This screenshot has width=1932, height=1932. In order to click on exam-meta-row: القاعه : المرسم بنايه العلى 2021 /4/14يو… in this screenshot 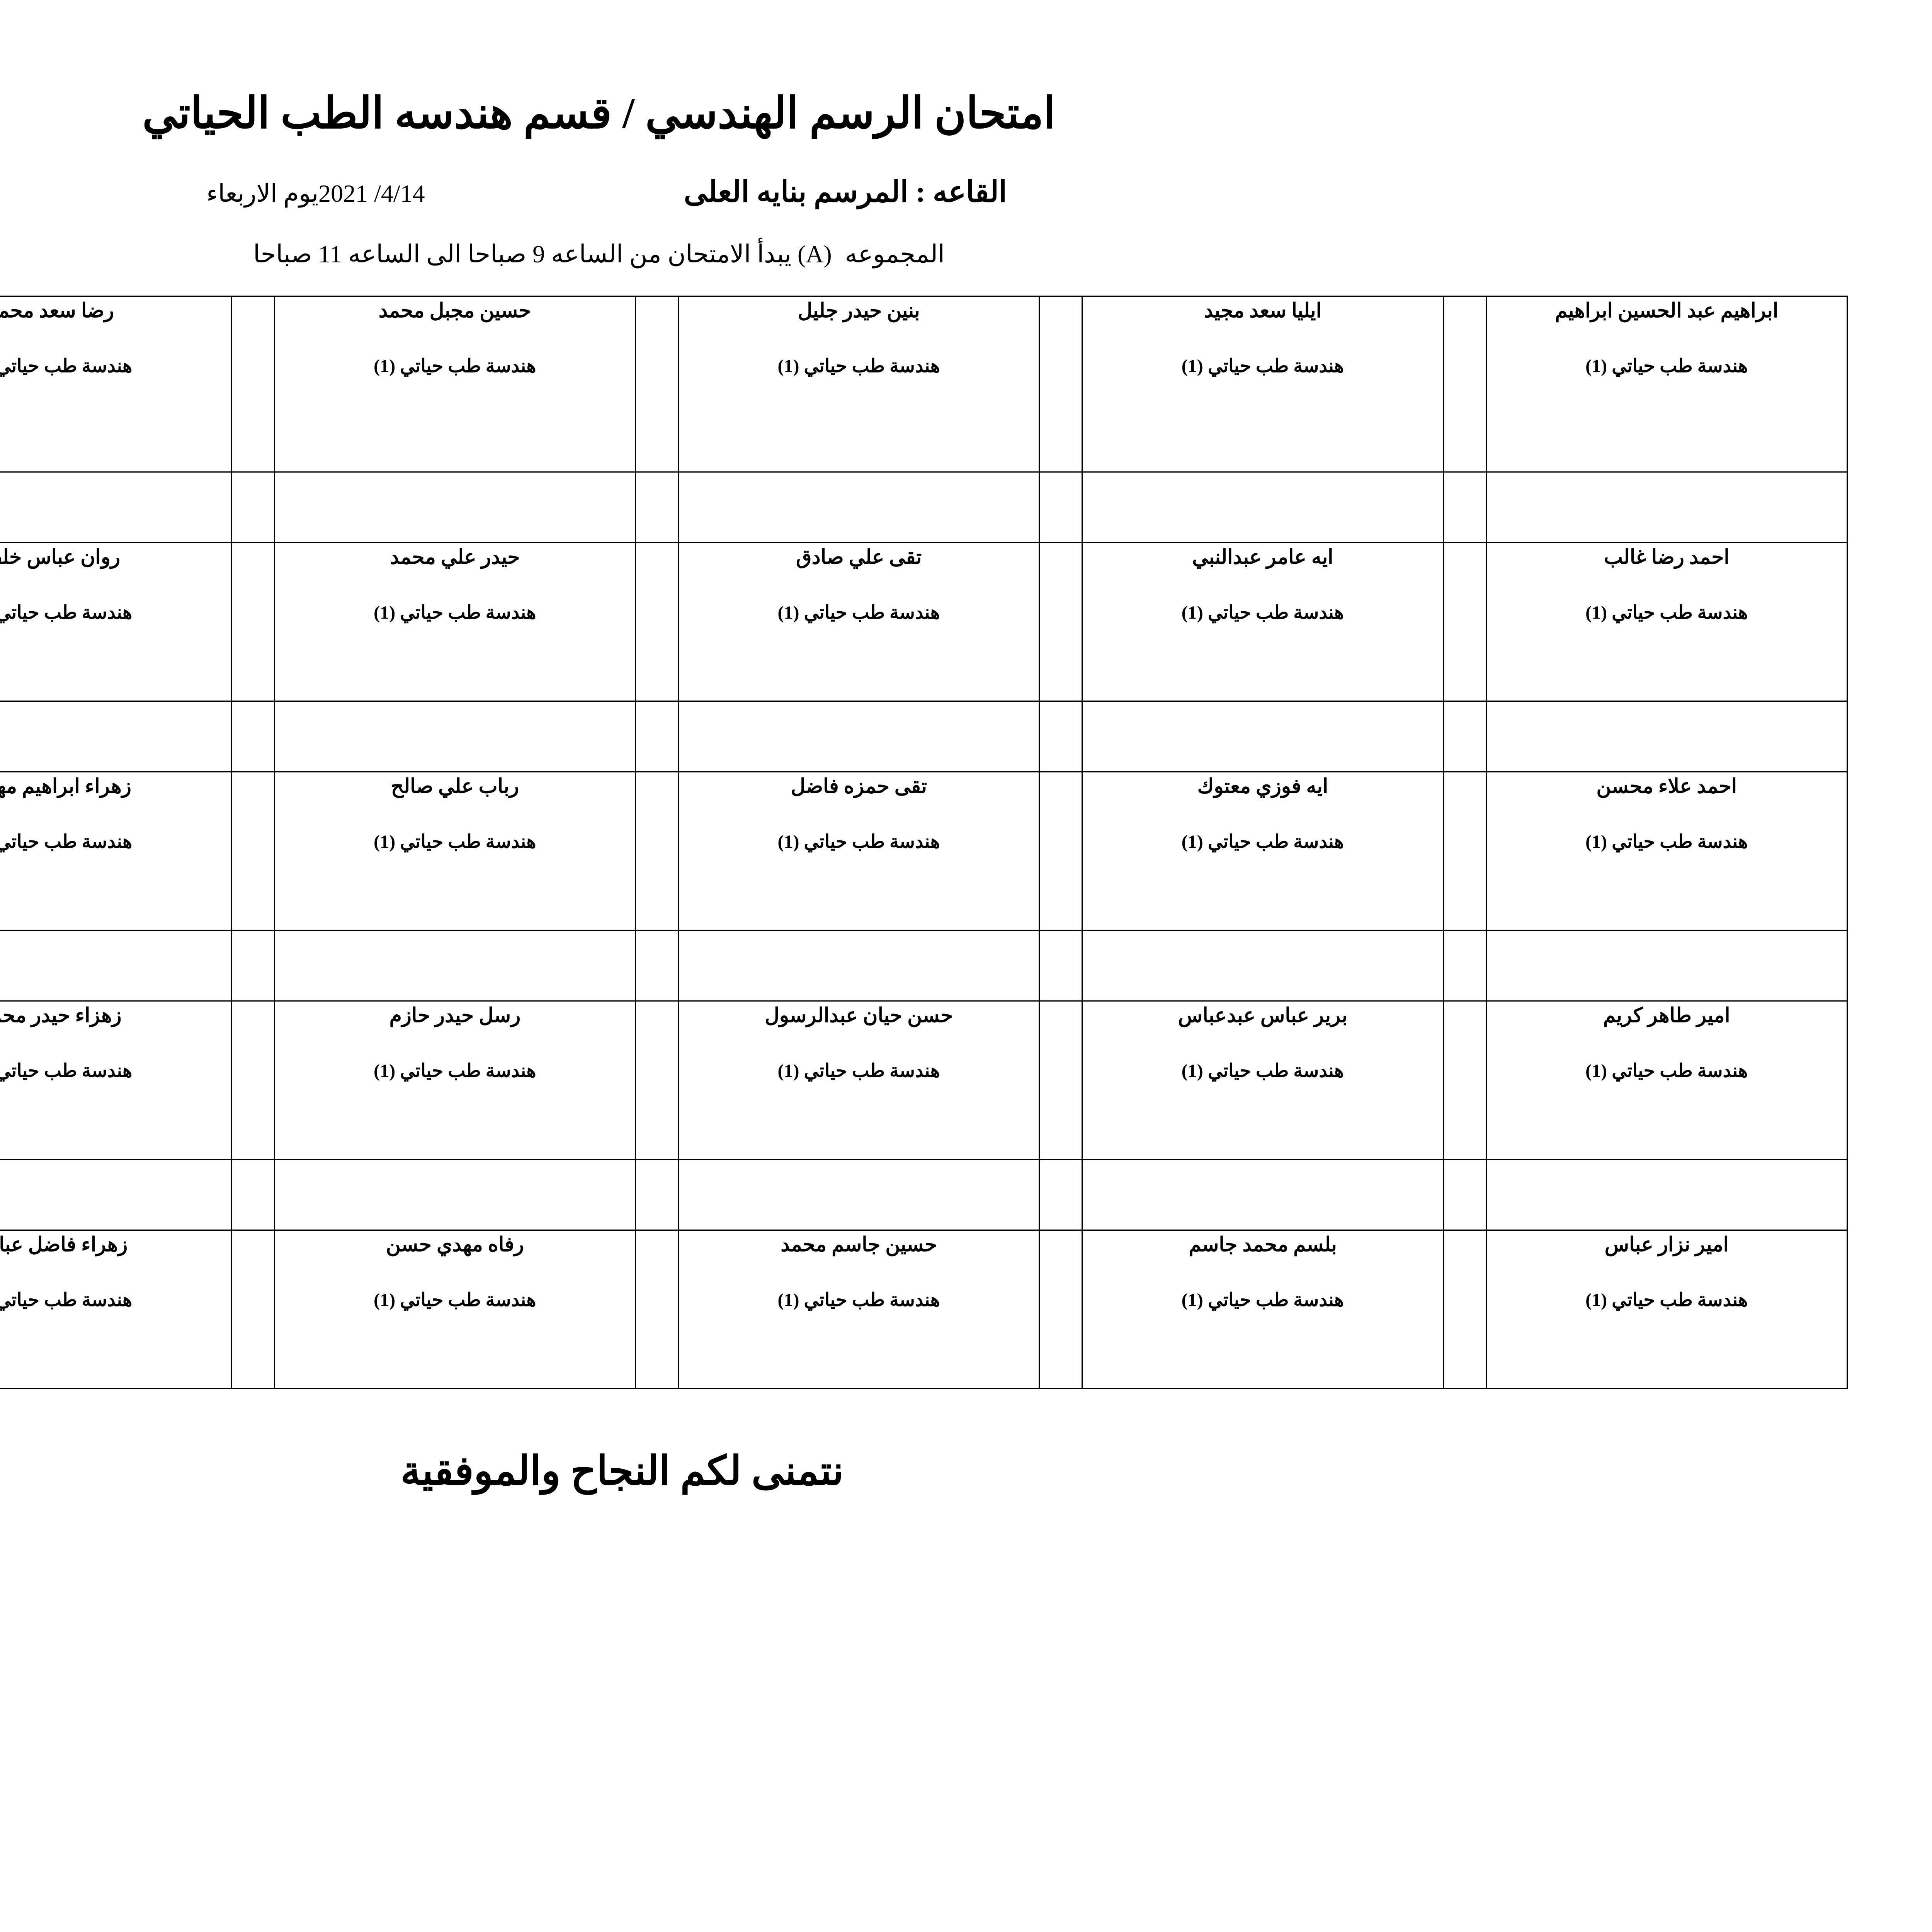, I will do `click(966, 192)`.